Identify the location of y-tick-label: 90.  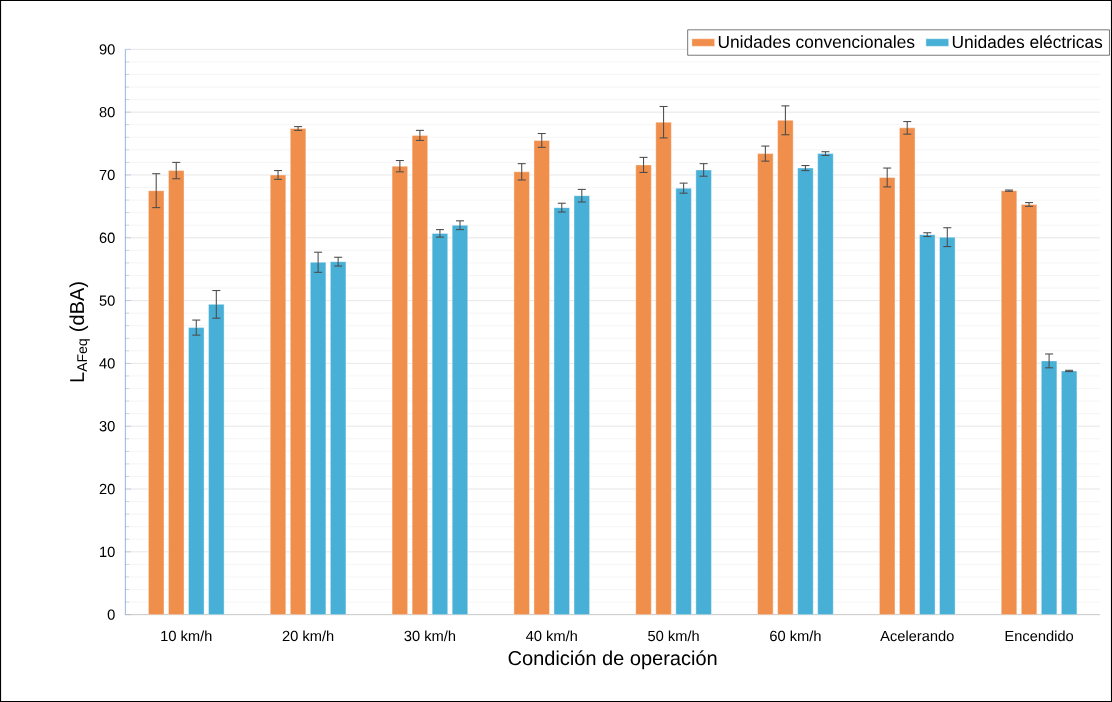
(107, 49).